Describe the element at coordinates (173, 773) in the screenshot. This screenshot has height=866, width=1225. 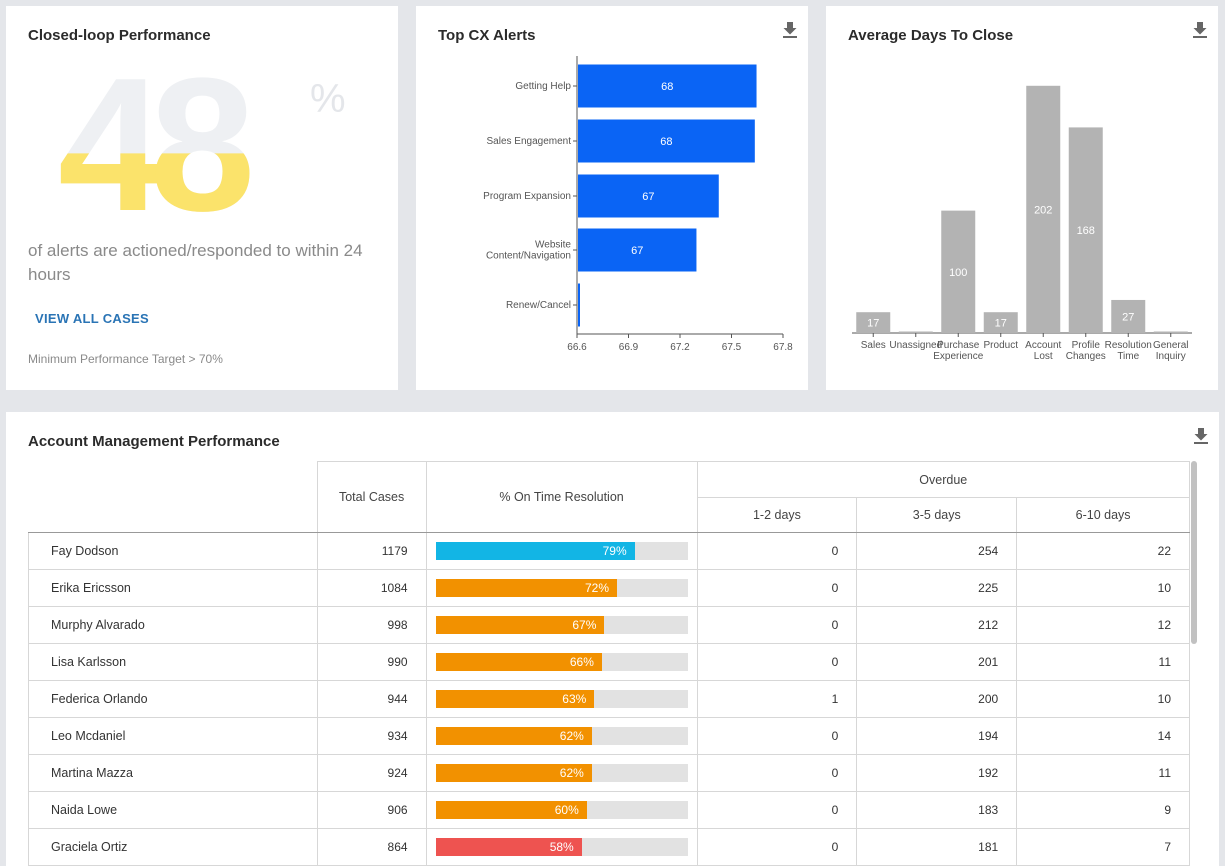
I see `agent-name: Martina Mazza` at that location.